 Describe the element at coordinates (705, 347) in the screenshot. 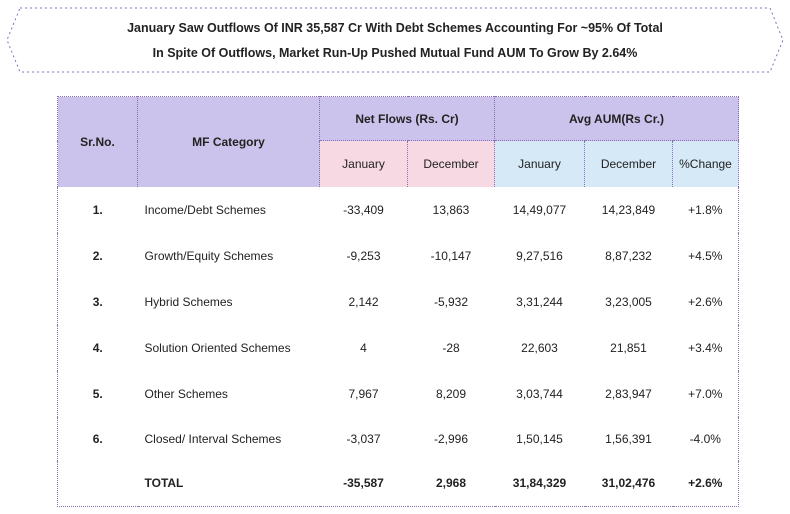

I see `row-change: +3.4%` at that location.